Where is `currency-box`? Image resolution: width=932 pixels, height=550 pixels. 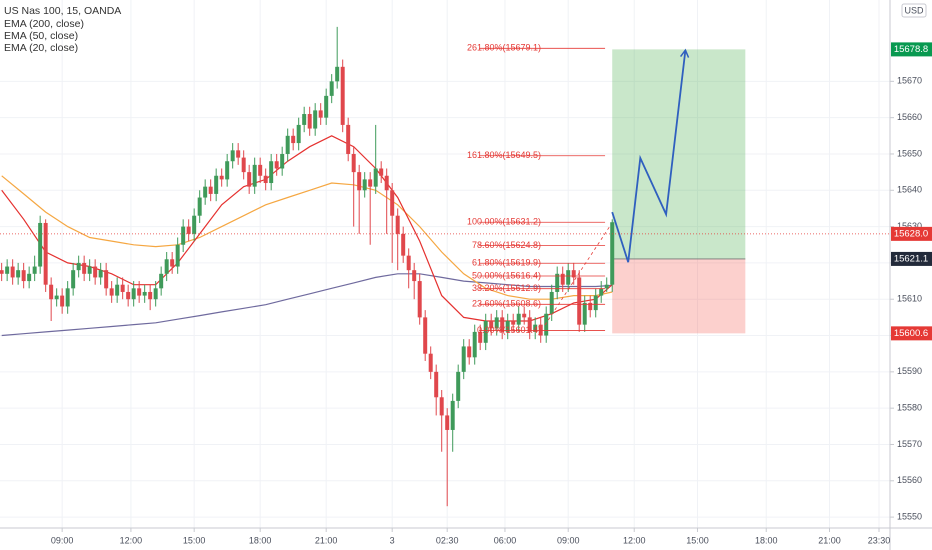 currency-box is located at coordinates (914, 10).